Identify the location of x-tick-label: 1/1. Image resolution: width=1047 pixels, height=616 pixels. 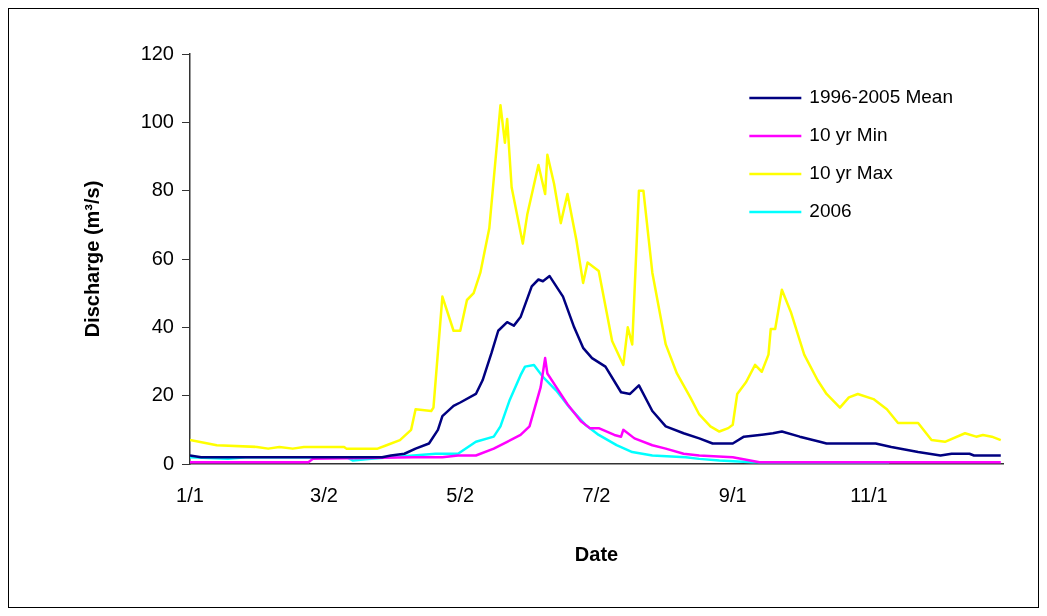
(190, 494).